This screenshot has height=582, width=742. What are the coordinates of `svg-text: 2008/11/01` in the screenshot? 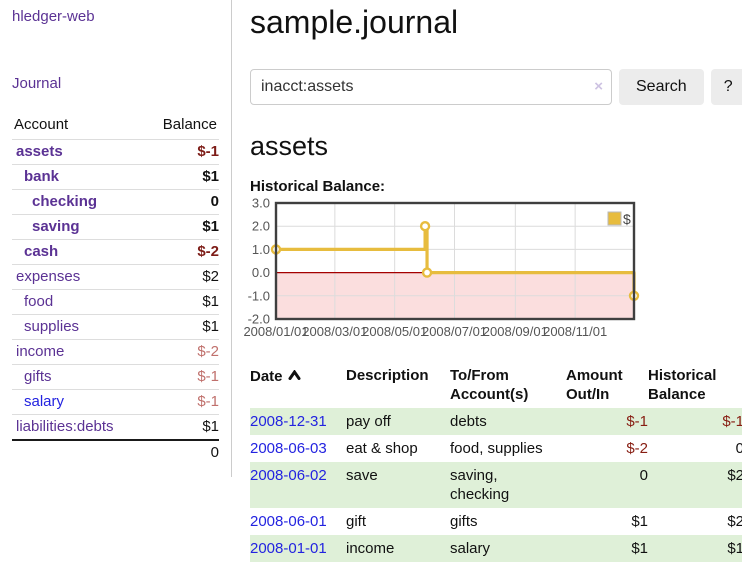 It's located at (575, 331).